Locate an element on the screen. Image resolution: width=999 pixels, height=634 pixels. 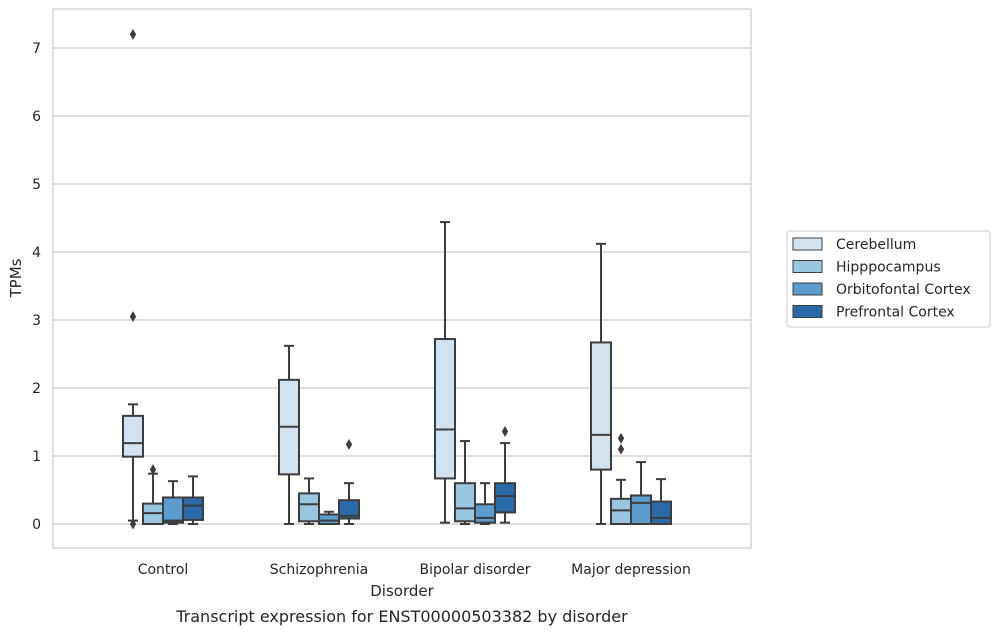
series-orbitofontal-cortex is located at coordinates (407, 493).